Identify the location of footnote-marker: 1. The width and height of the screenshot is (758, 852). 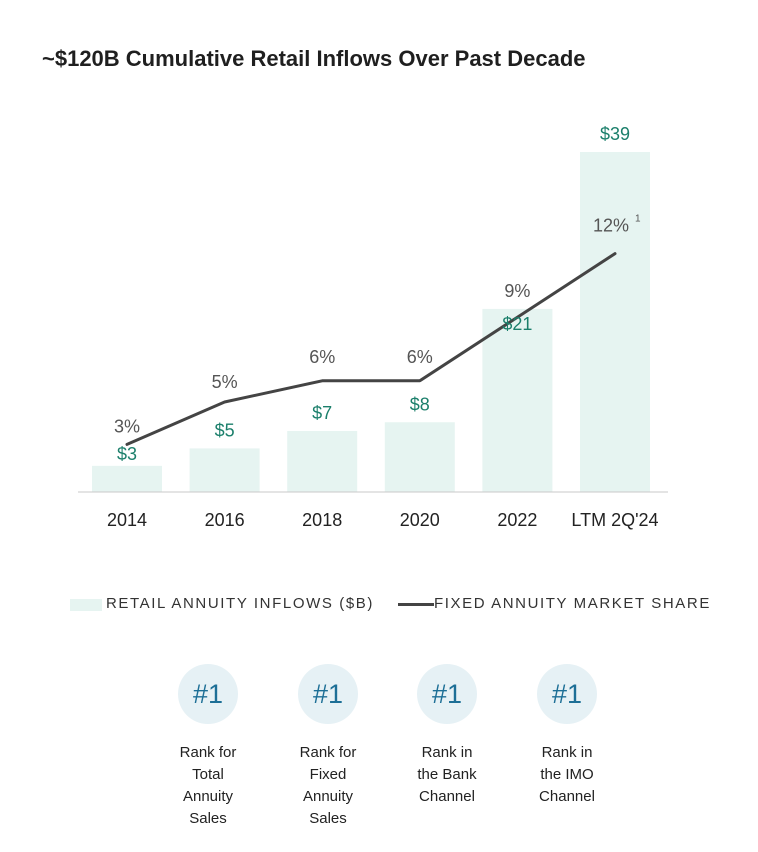
(638, 219).